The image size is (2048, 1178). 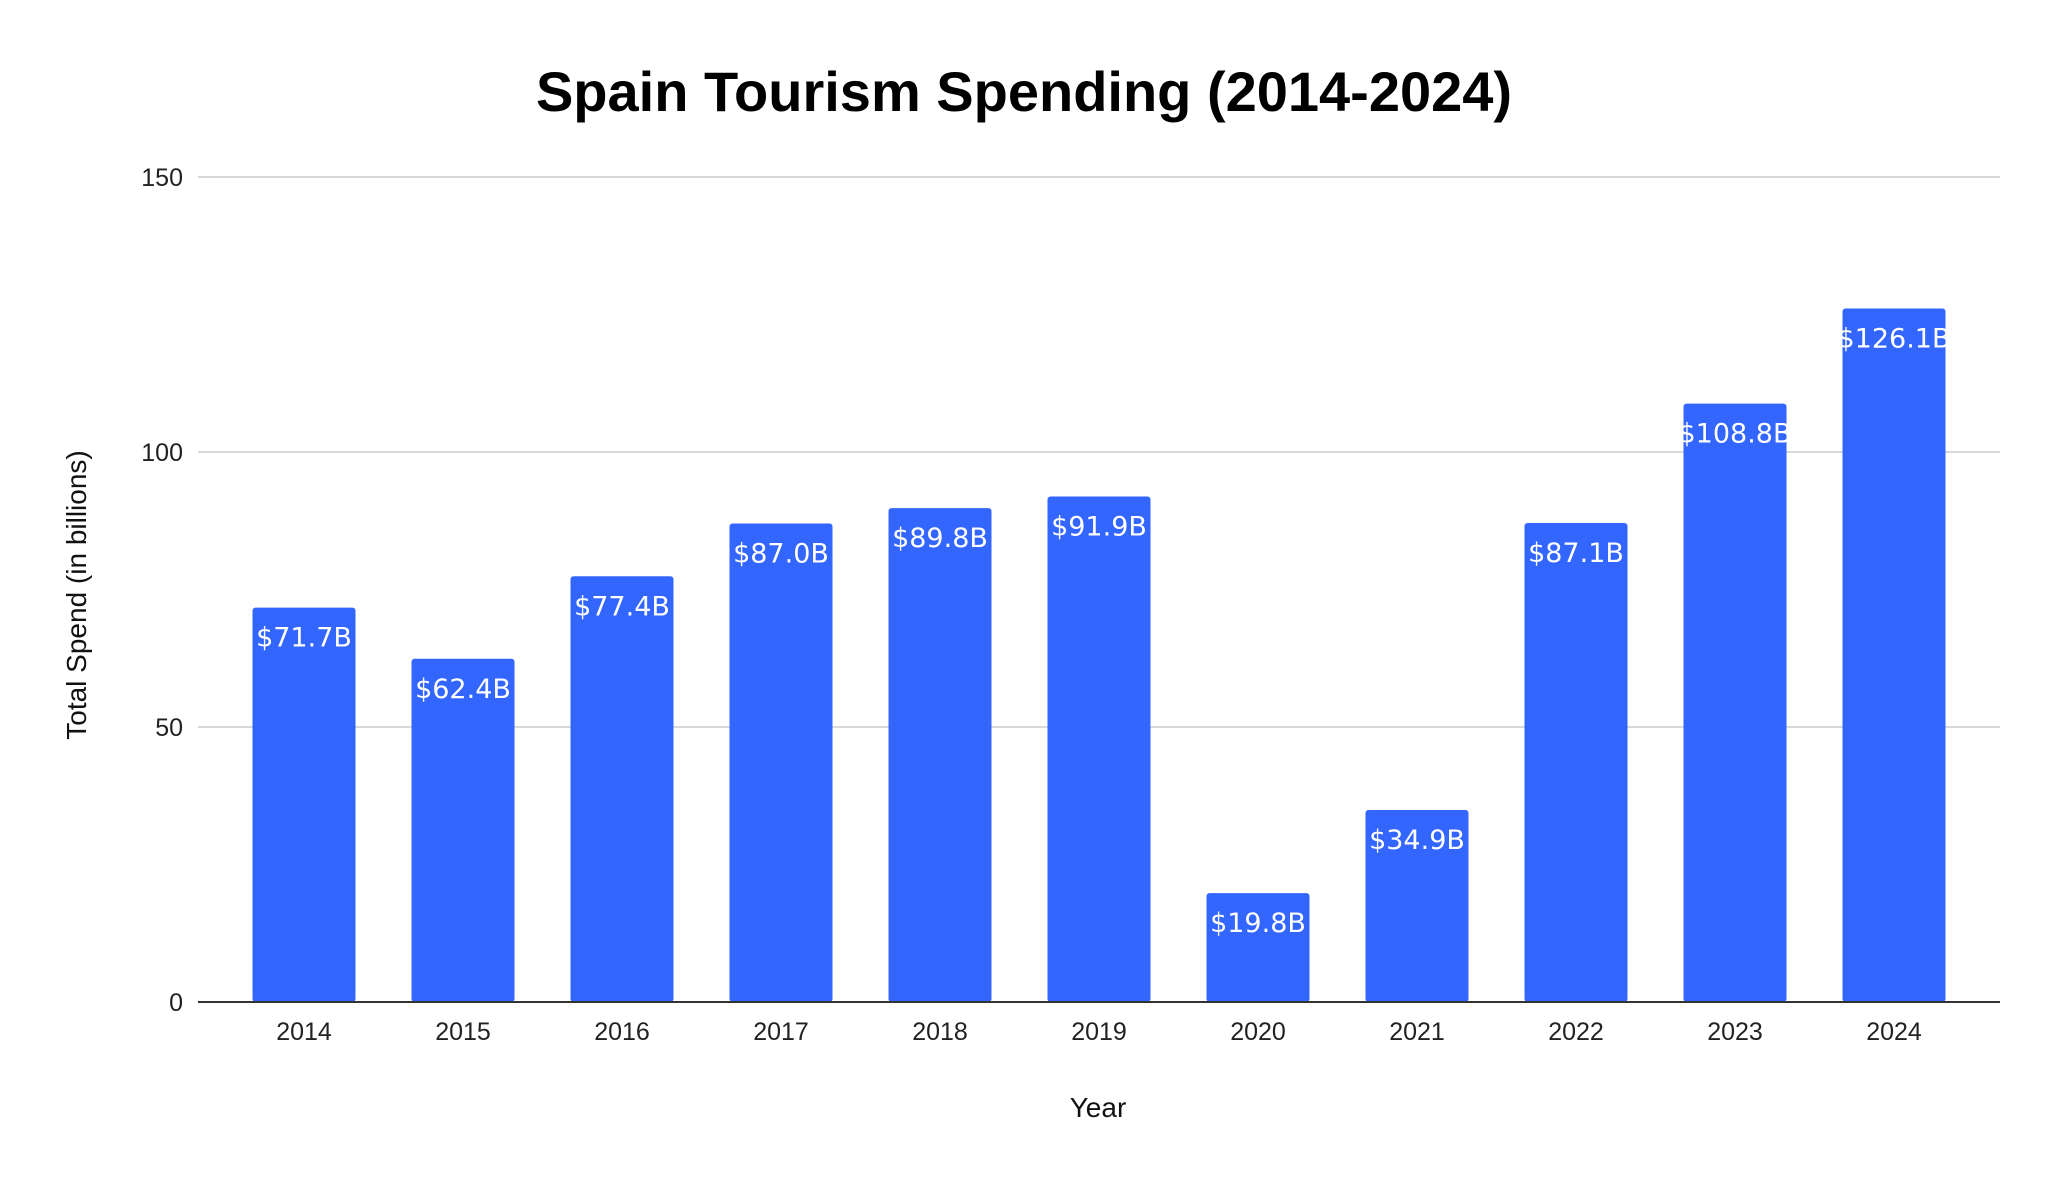 I want to click on y-tick-label: 150, so click(x=162, y=178).